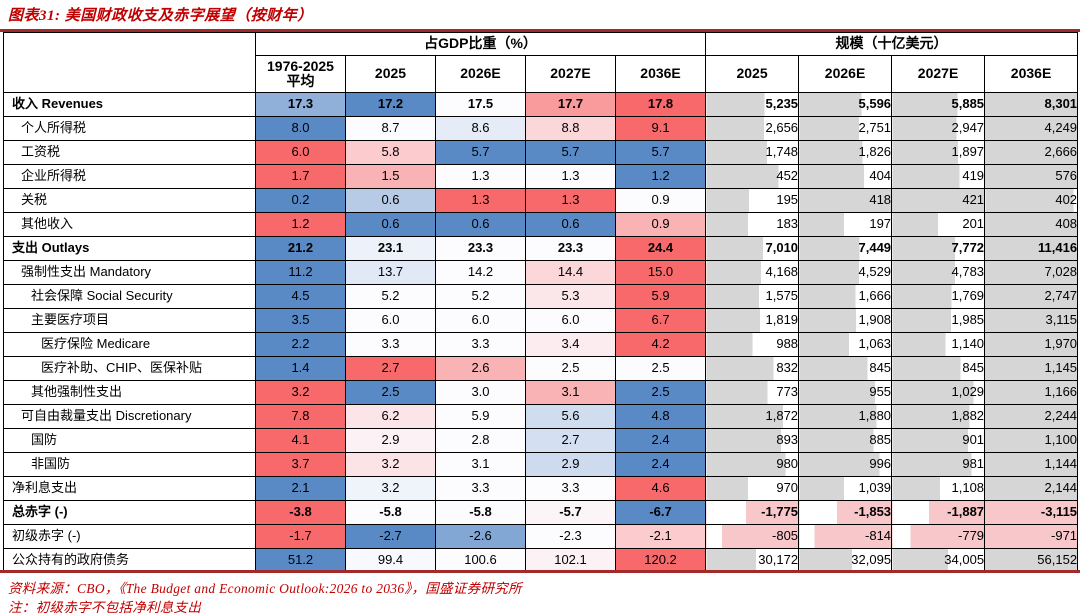 The width and height of the screenshot is (1080, 616). I want to click on scale-cell: 7,772, so click(938, 248).